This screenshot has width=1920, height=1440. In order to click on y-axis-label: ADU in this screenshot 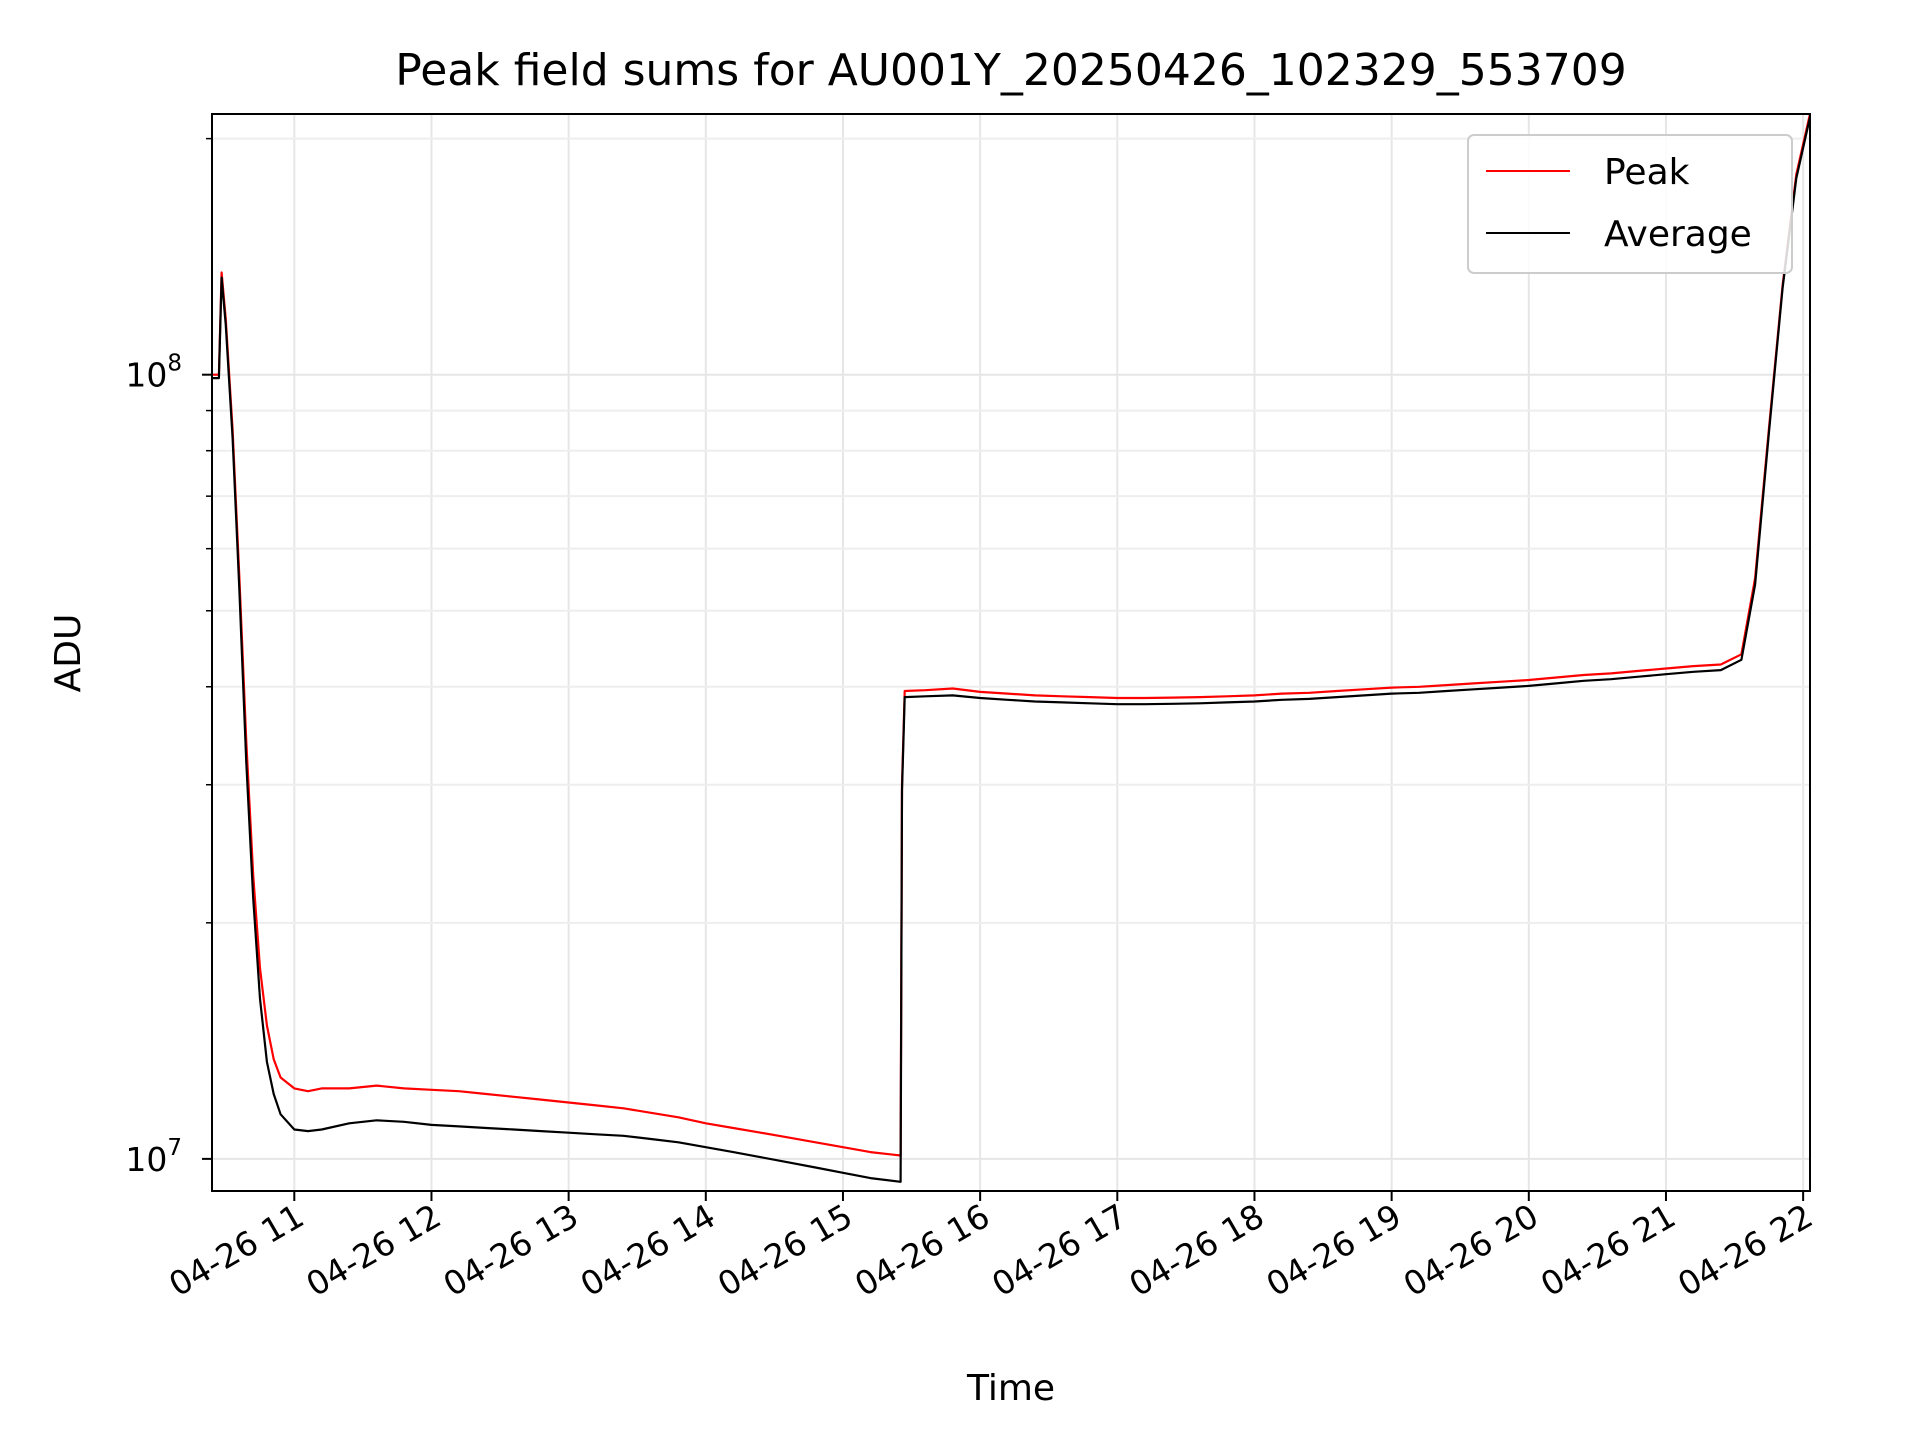, I will do `click(68, 653)`.